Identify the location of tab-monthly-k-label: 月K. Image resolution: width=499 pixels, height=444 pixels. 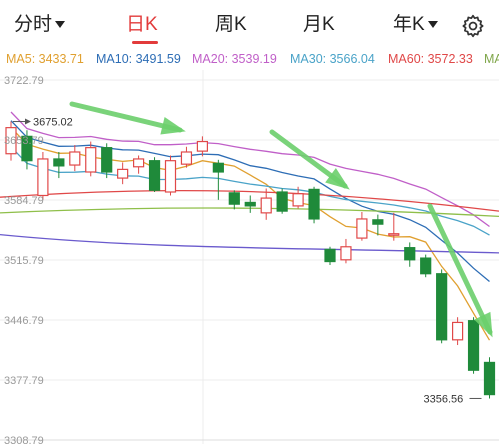
(319, 24).